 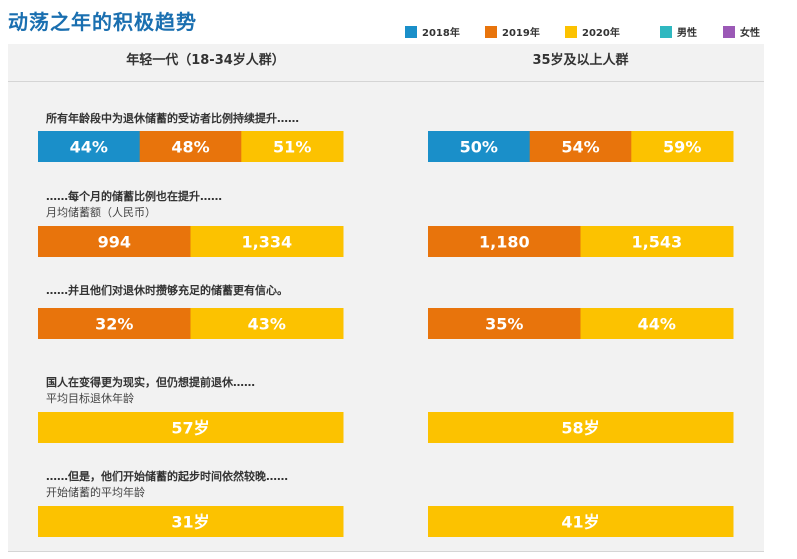 I want to click on bar-chart1-group0-series0, so click(x=114, y=241).